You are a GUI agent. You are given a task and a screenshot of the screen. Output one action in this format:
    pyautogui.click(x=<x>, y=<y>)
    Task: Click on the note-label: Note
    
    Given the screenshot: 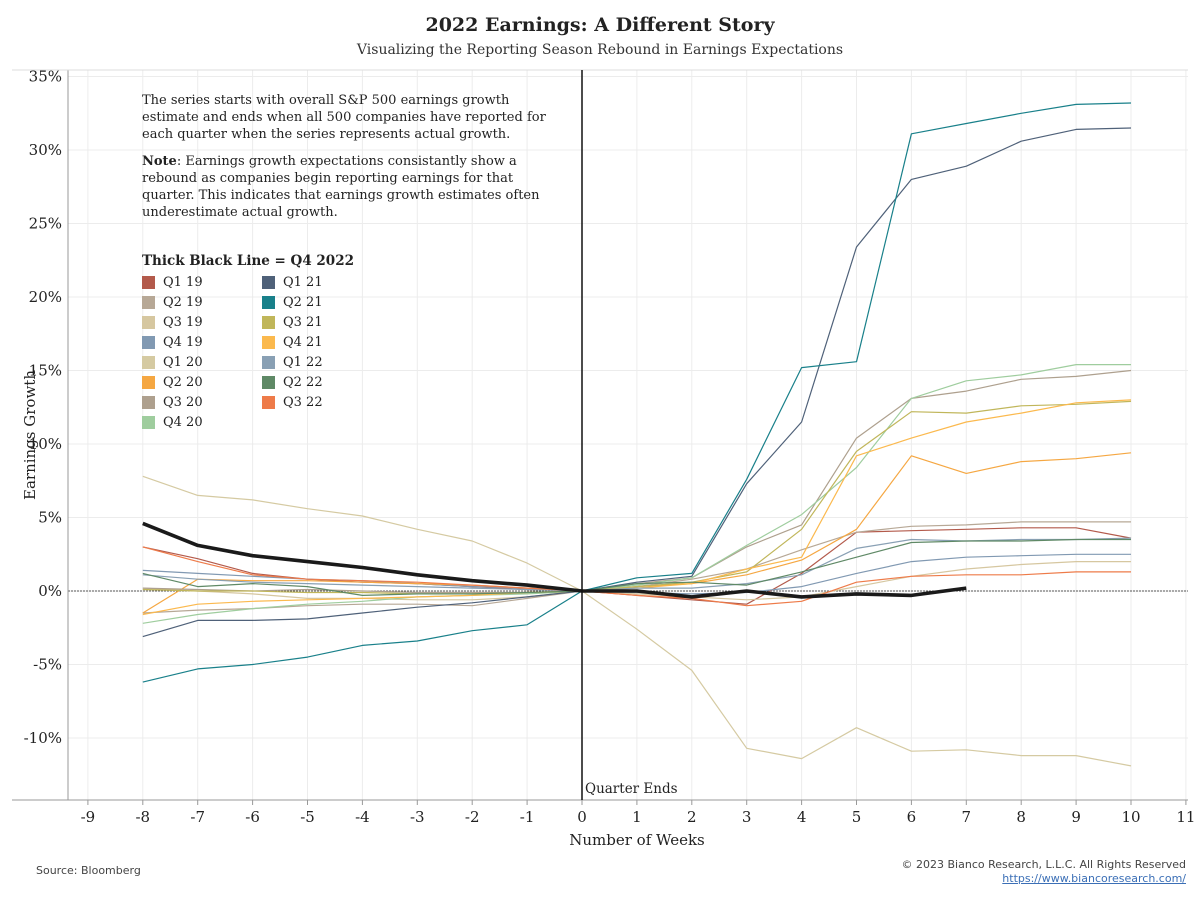 What is the action you would take?
    pyautogui.click(x=159, y=161)
    